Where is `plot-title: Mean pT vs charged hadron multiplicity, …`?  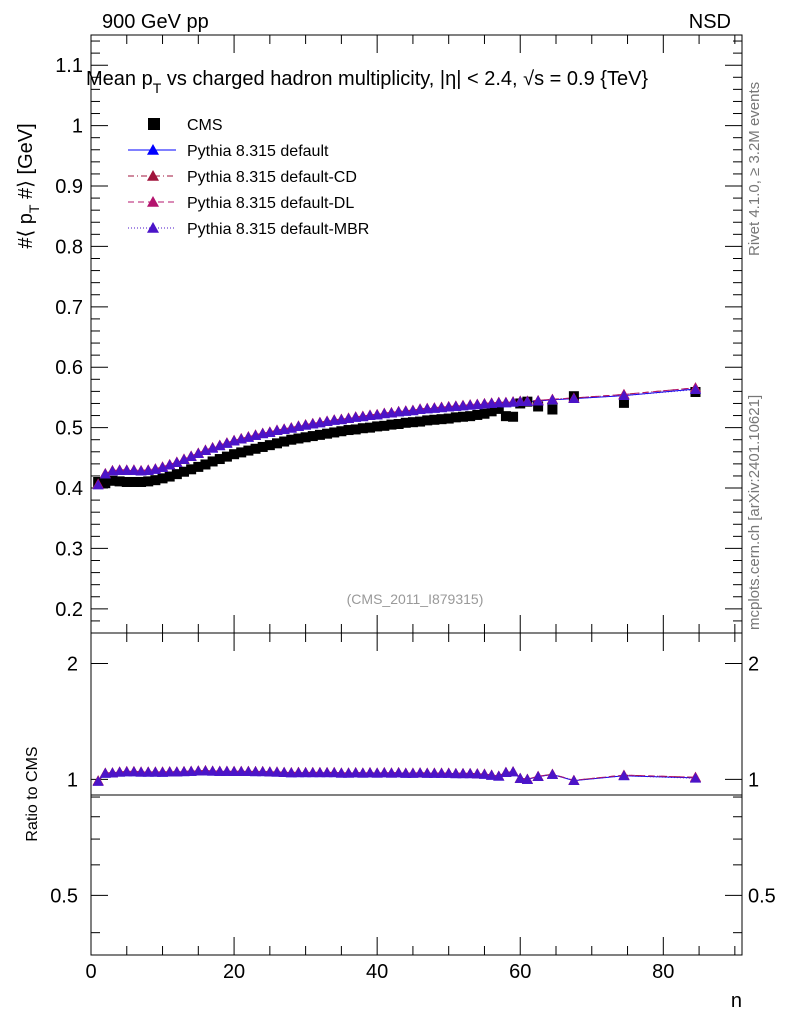
plot-title: Mean pT vs charged hadron multiplicity, … is located at coordinates (367, 82).